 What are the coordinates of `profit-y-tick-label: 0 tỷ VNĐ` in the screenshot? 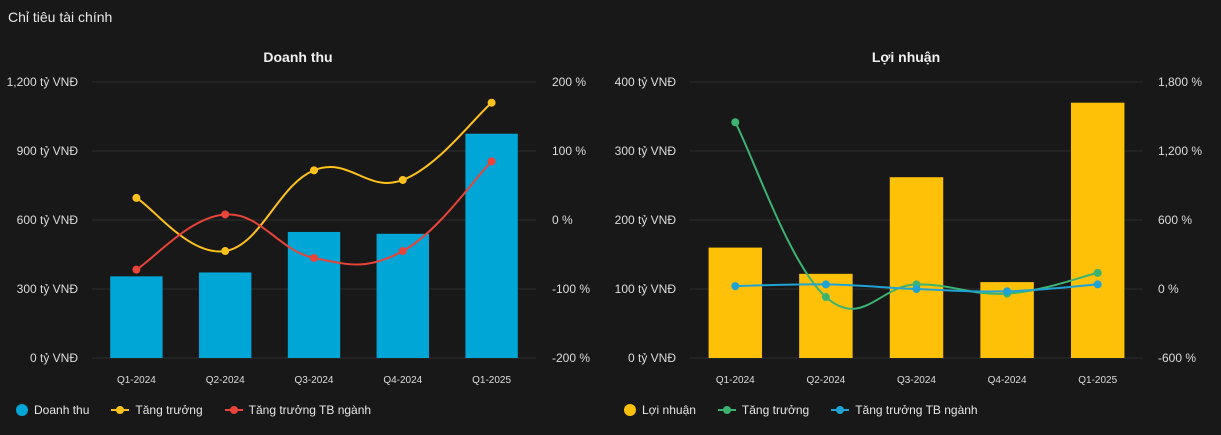 It's located at (652, 358).